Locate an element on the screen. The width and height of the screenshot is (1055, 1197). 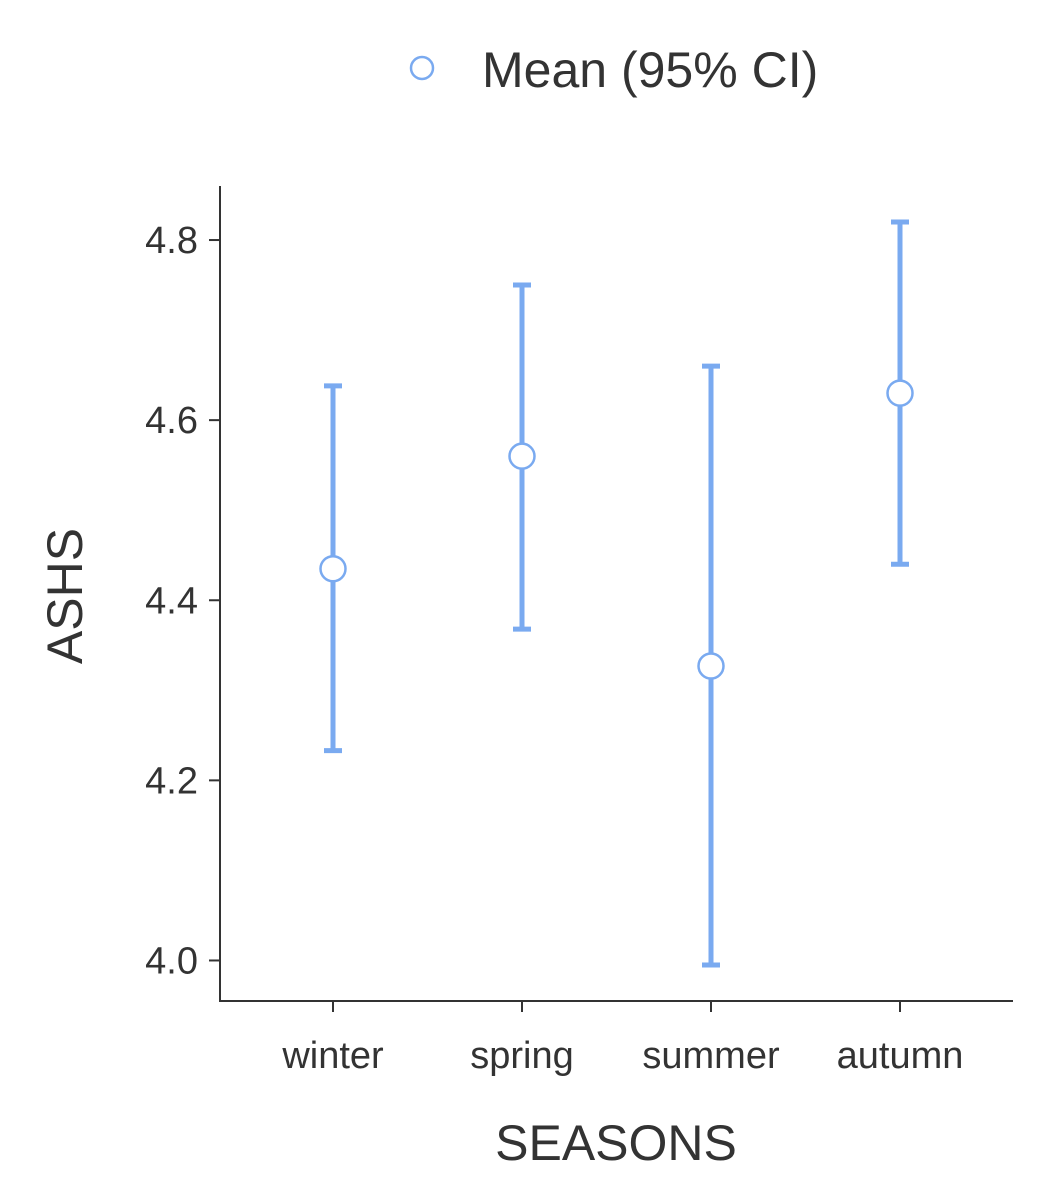
mean-point-summer is located at coordinates (711, 666).